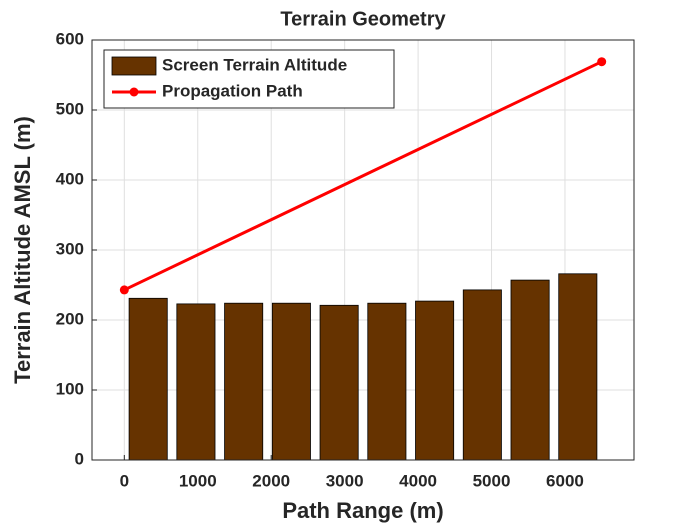 The width and height of the screenshot is (700, 525). Describe the element at coordinates (124, 480) in the screenshot. I see `x-tick-label: 0` at that location.